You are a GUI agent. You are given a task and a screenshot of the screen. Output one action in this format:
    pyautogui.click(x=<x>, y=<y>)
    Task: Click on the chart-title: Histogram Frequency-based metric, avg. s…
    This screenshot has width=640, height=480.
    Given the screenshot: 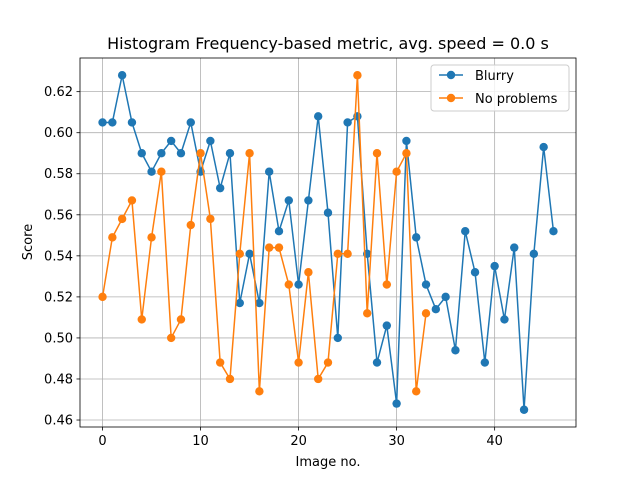 What is the action you would take?
    pyautogui.click(x=328, y=43)
    